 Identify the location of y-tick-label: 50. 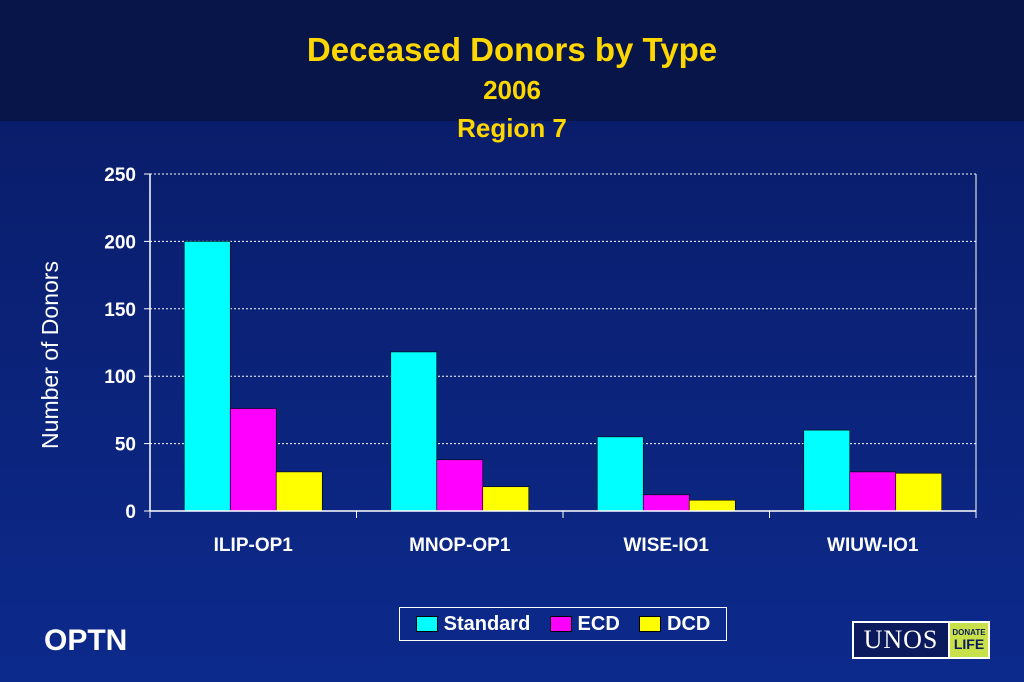
(125, 445).